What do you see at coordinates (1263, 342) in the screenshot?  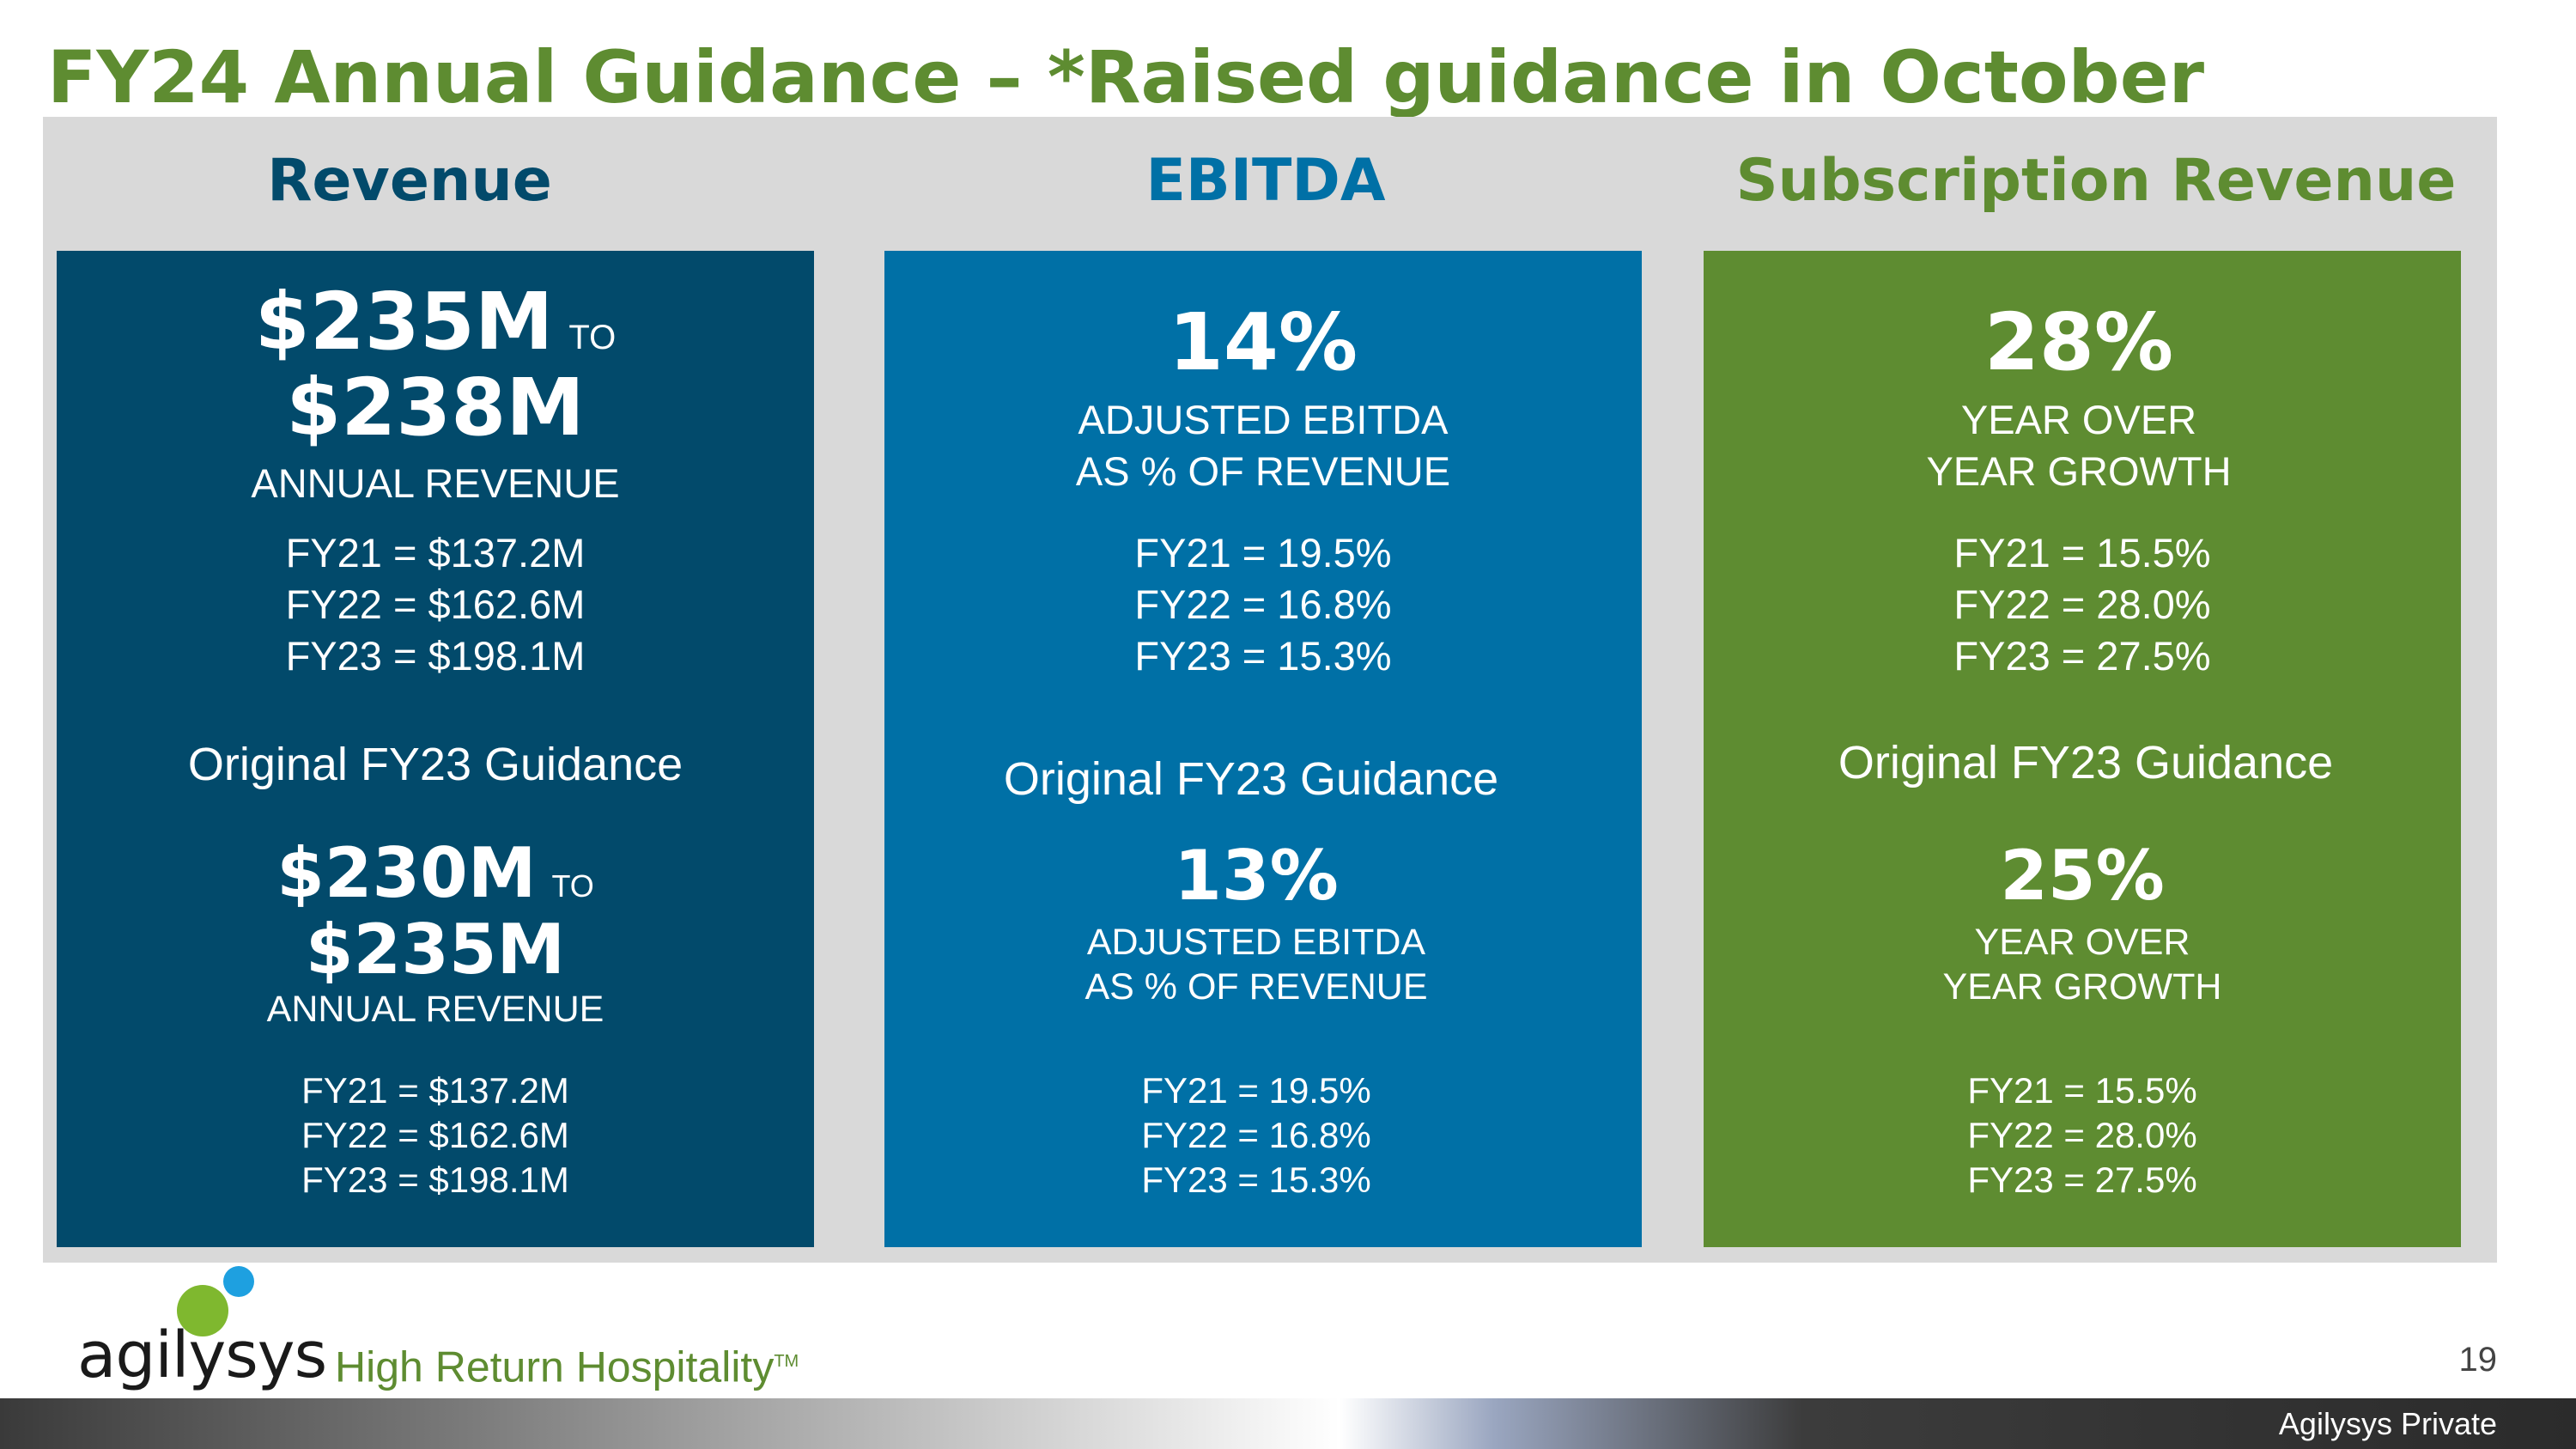 I see `ebitda-value: 14%` at bounding box center [1263, 342].